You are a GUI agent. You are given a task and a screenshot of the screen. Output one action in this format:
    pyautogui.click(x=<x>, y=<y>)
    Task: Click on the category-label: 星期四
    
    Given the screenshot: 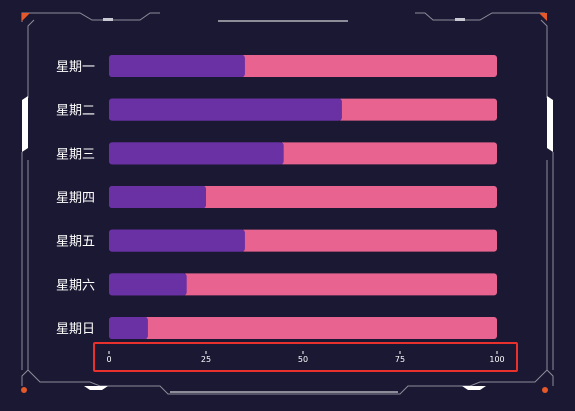 What is the action you would take?
    pyautogui.click(x=75, y=198)
    